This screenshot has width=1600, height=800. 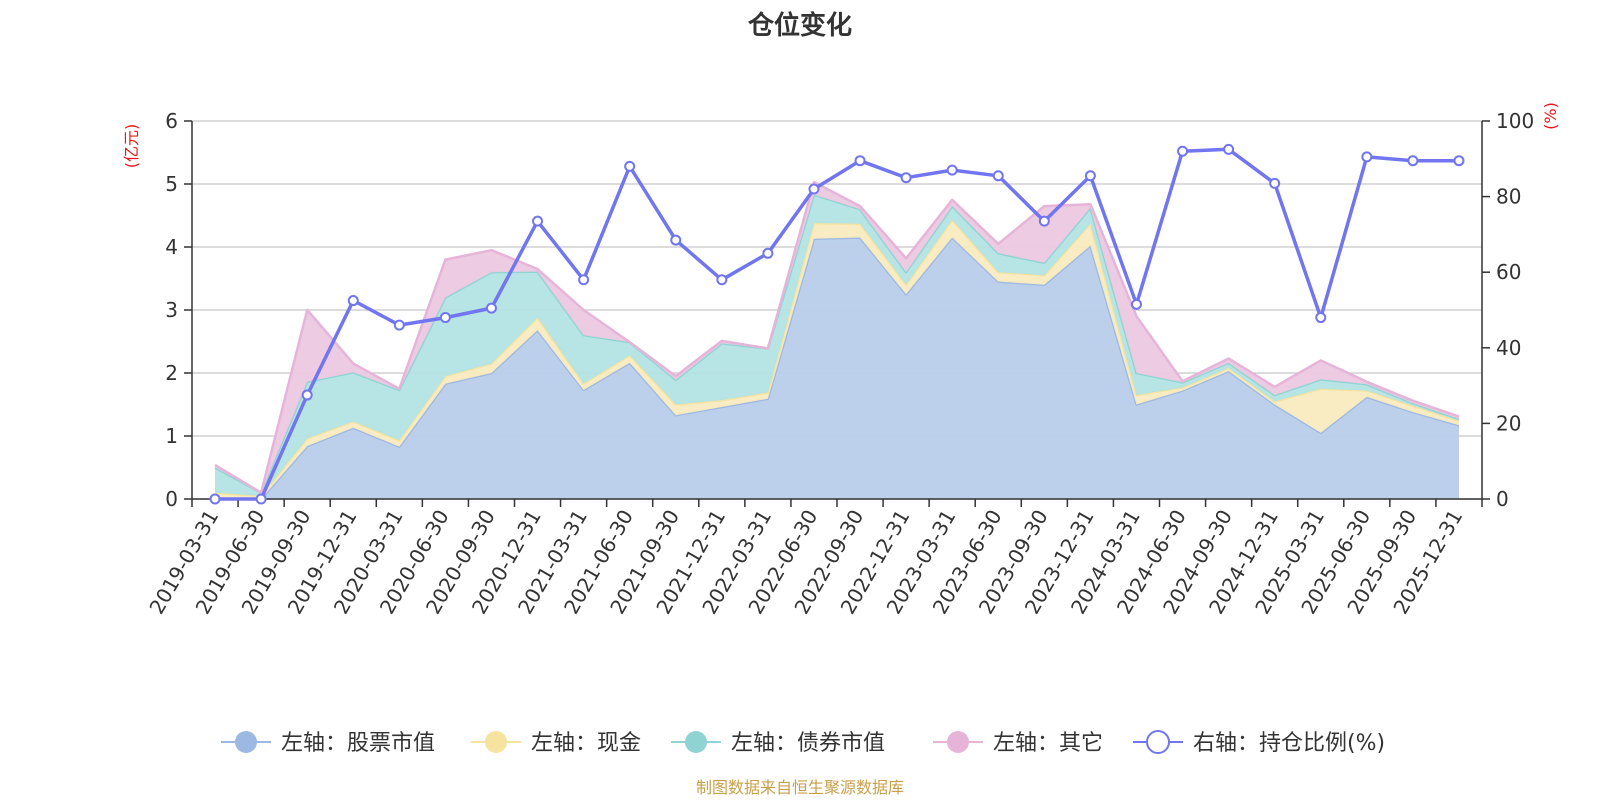 I want to click on right-tick-label: 60, so click(x=1508, y=272).